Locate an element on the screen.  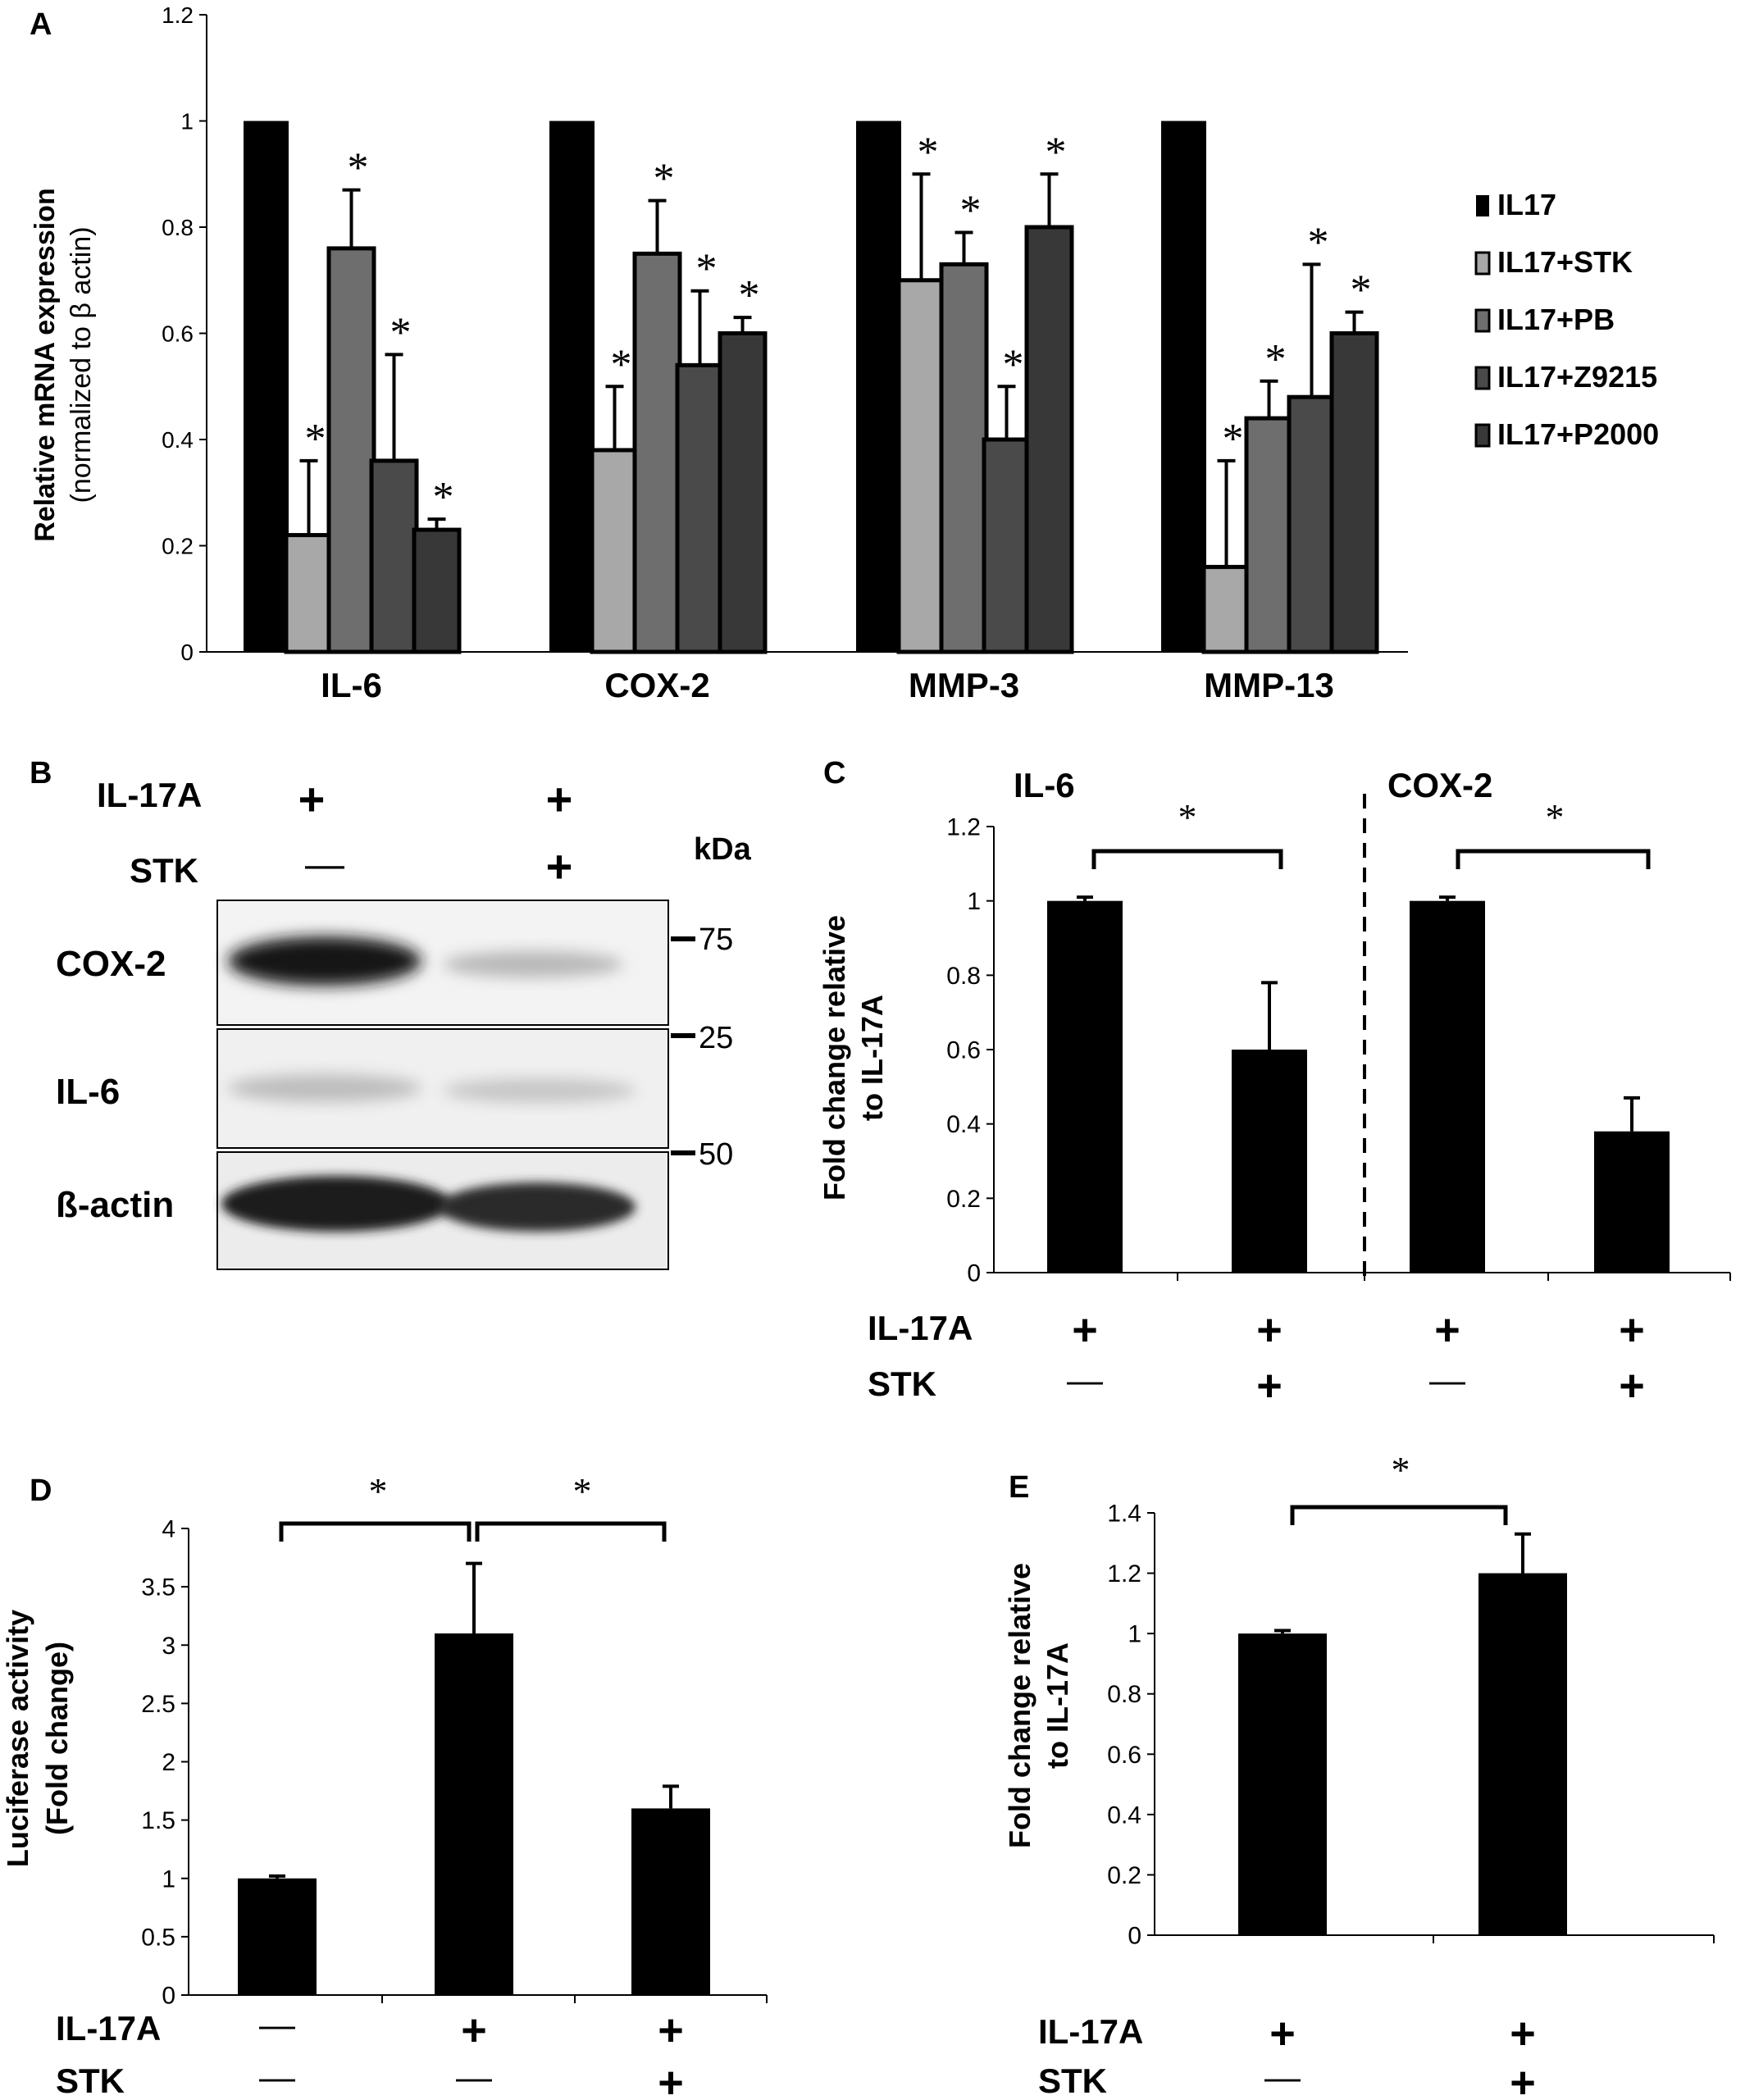
panel-d-ytick-label: 2 is located at coordinates (169, 1762).